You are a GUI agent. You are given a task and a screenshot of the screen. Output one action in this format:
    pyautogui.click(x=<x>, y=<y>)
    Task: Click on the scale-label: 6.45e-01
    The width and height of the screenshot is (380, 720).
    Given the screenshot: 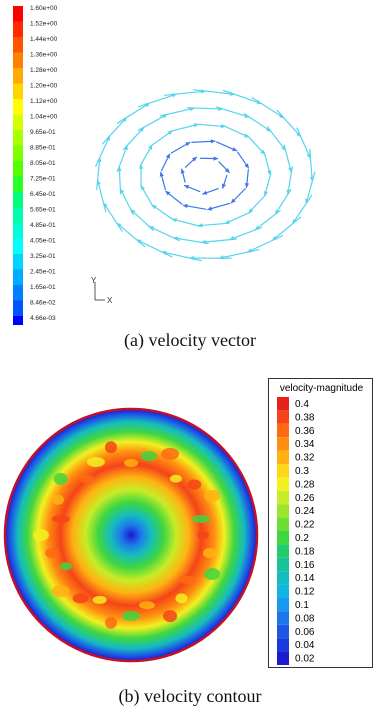 What is the action you would take?
    pyautogui.click(x=43, y=194)
    